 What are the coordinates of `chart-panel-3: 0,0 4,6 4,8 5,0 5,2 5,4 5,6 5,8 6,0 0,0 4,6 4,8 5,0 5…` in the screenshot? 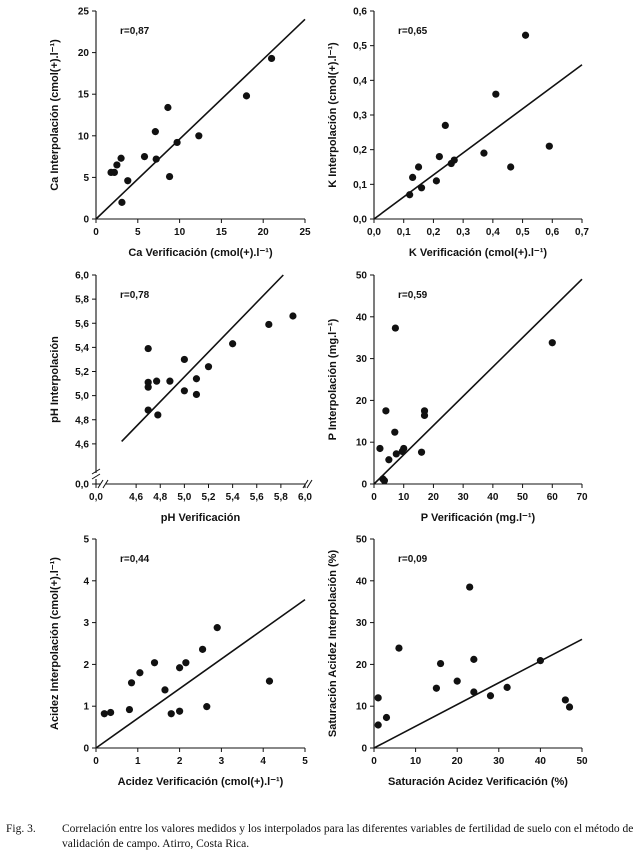 It's located at (181, 397).